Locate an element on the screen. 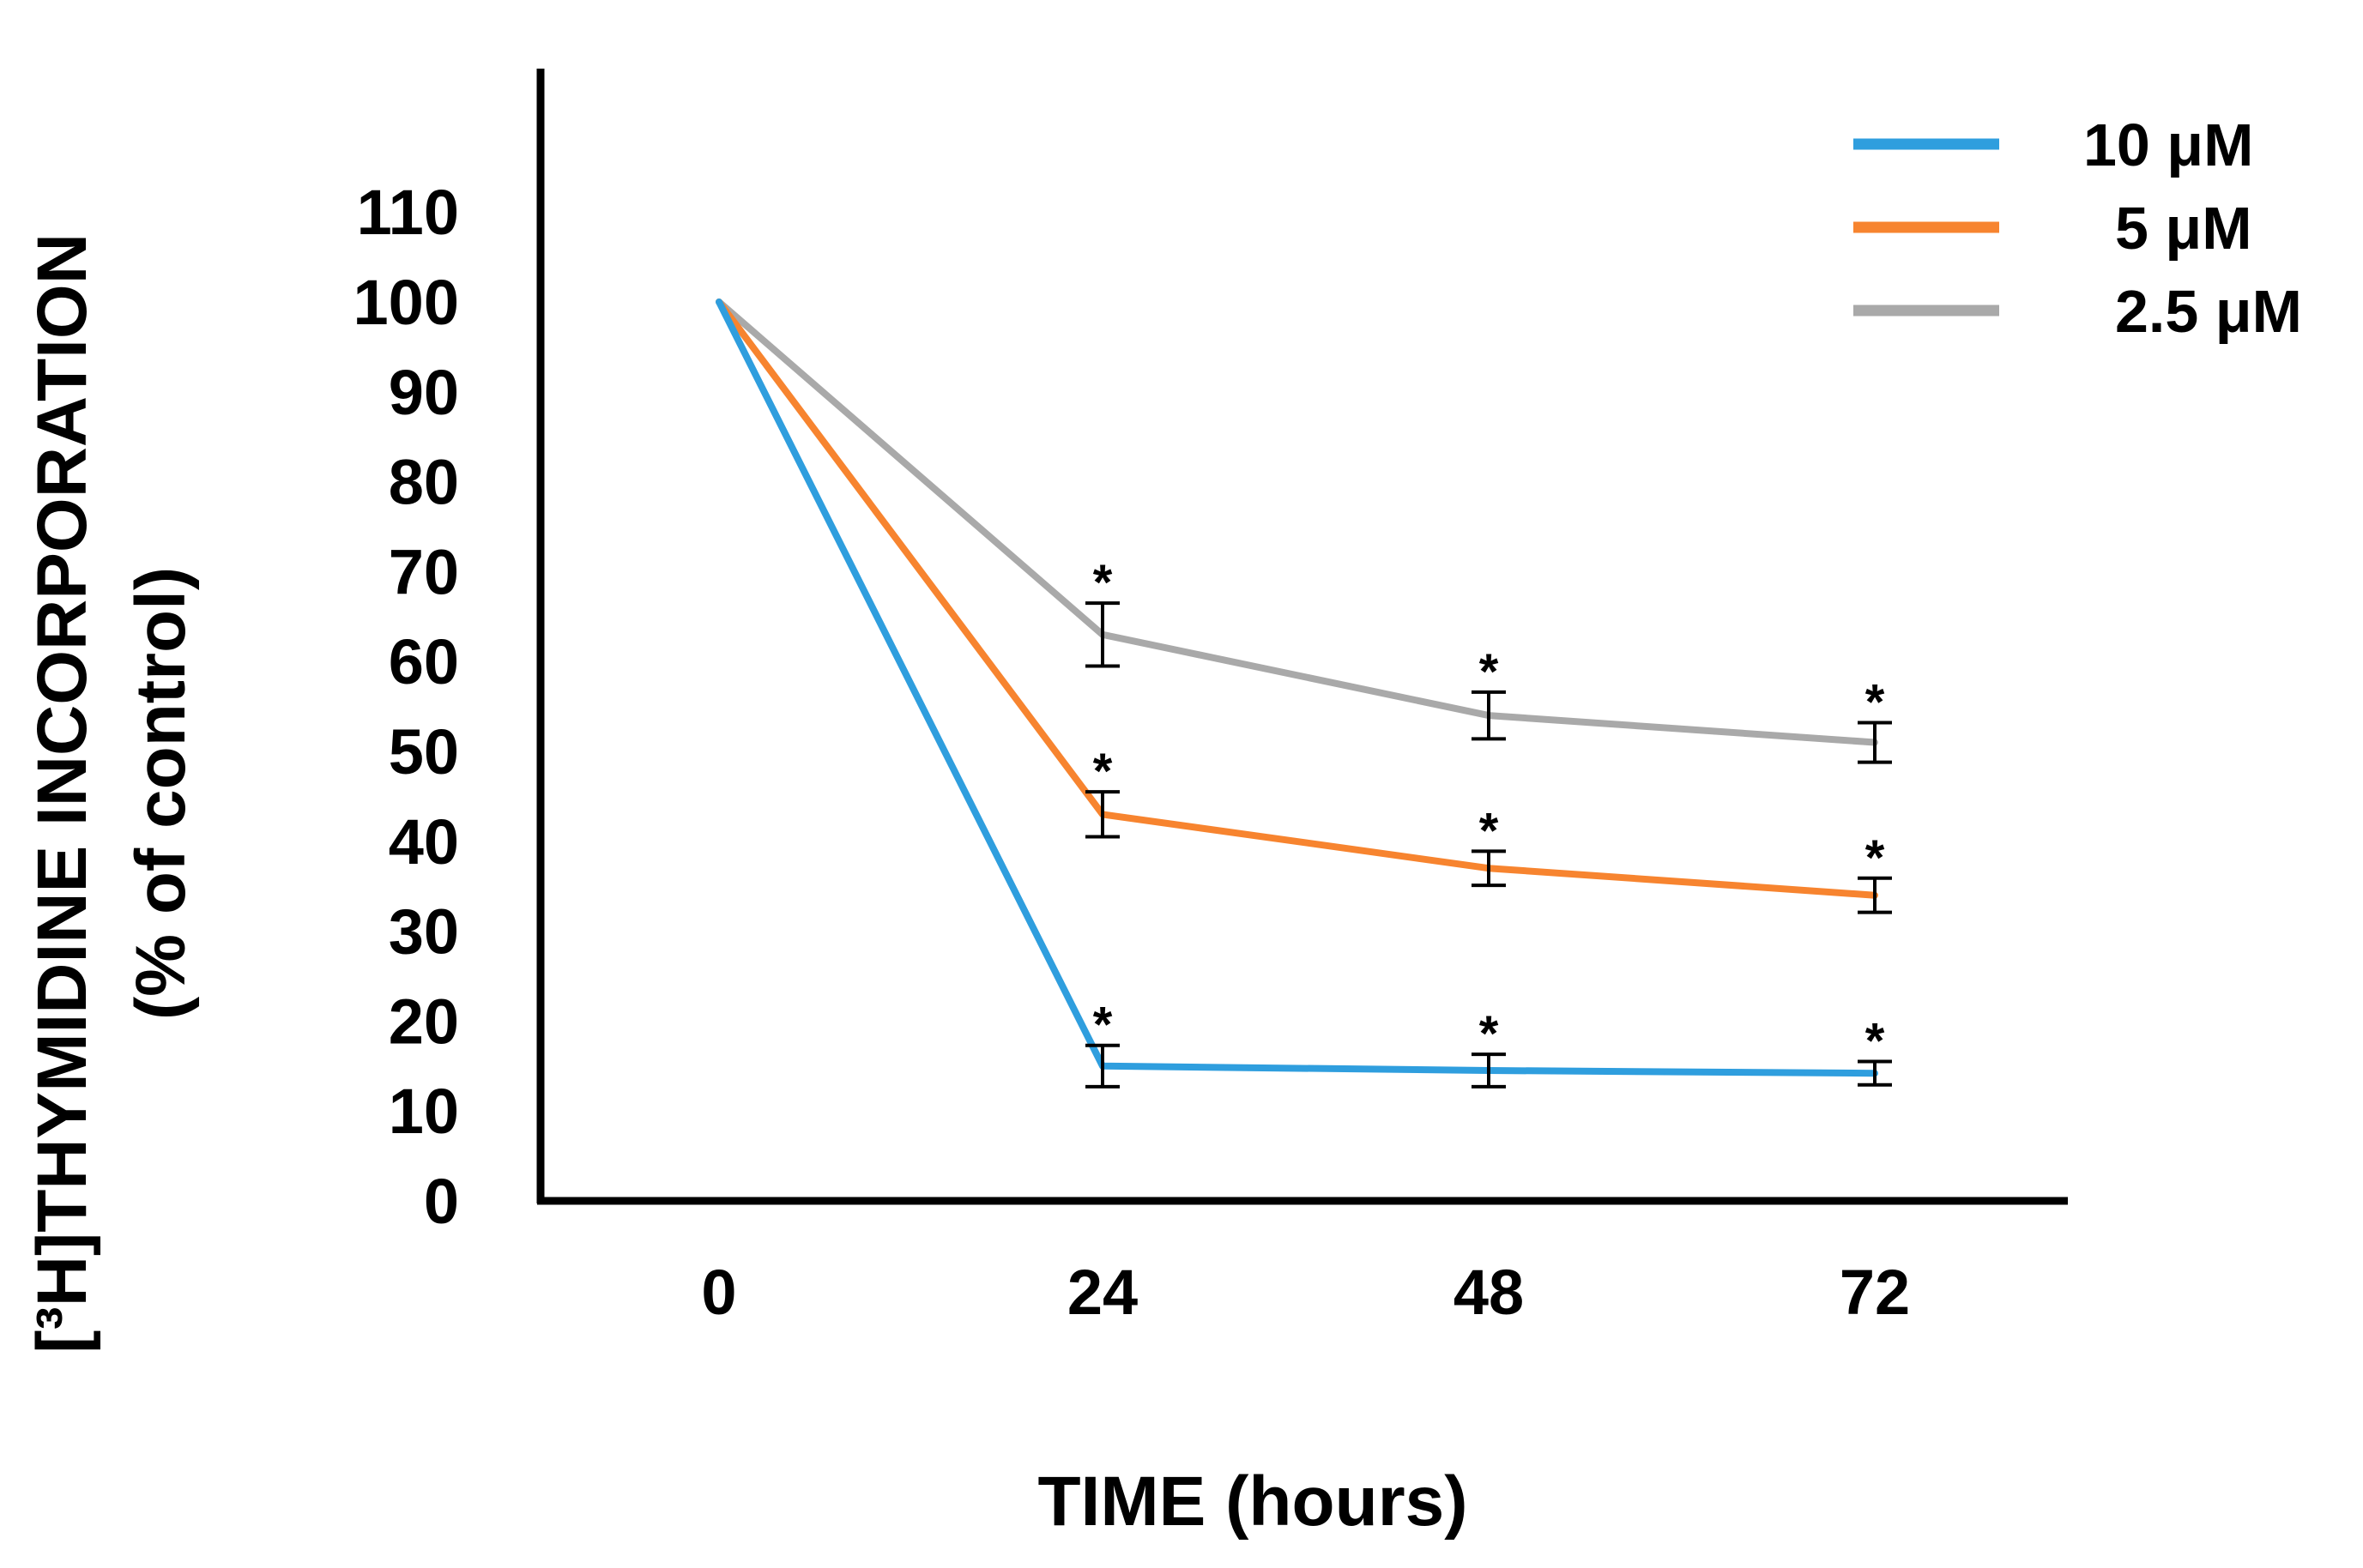 Image resolution: width=2363 pixels, height=1568 pixels. series-line is located at coordinates (1297, 523).